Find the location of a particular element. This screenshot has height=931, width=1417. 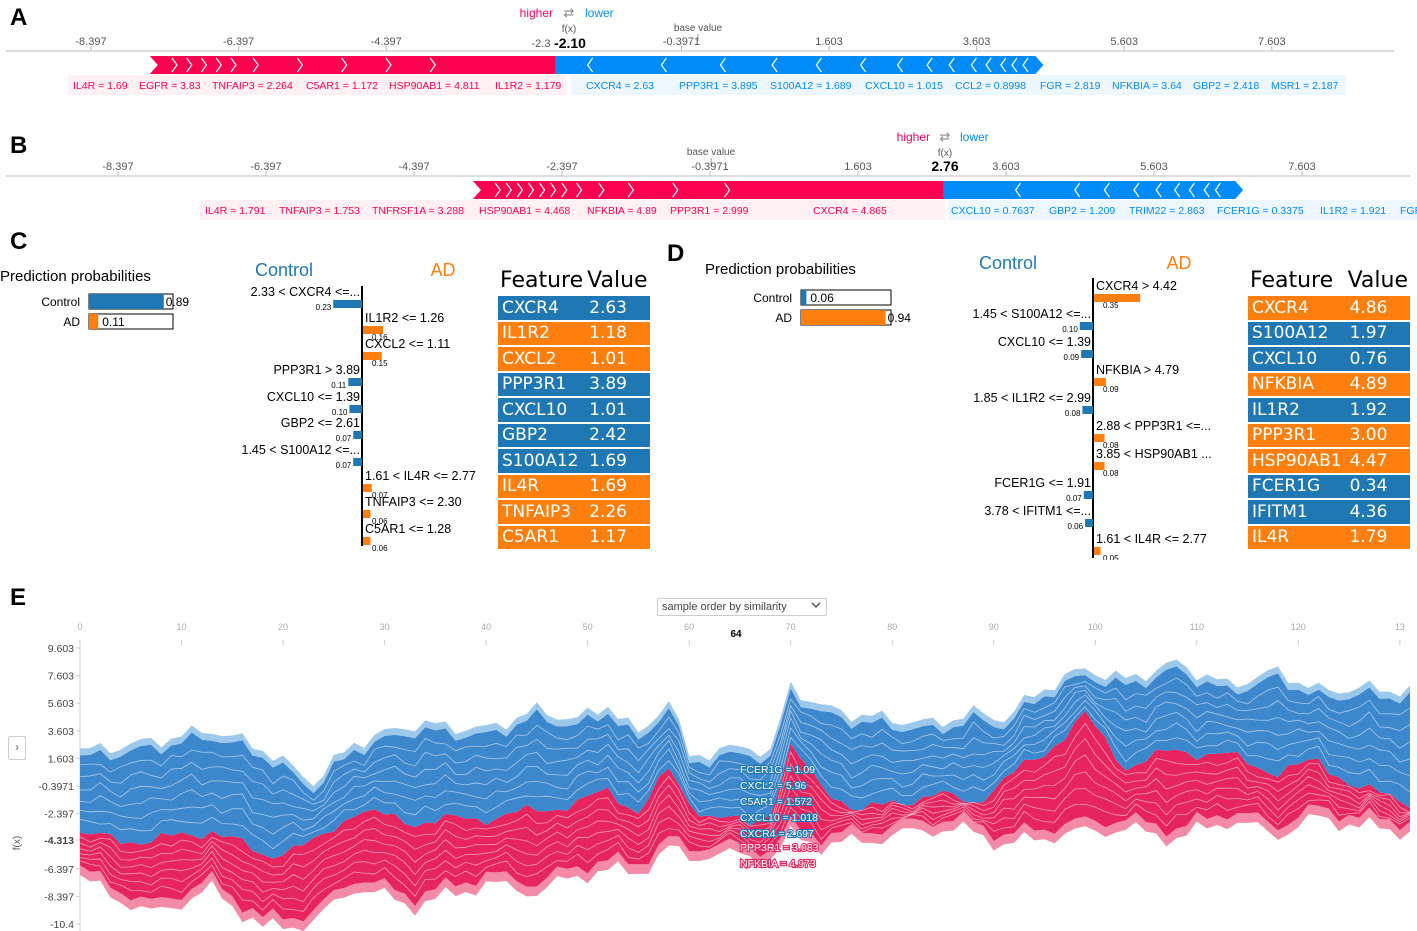

axis-tick-label: 3.603 is located at coordinates (1006, 167).